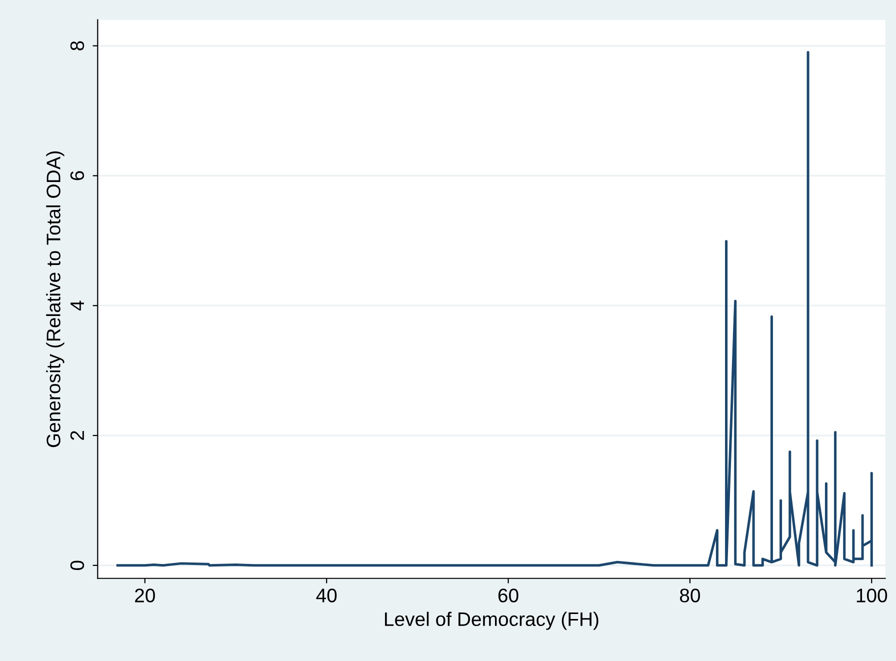 Image resolution: width=896 pixels, height=661 pixels. I want to click on x-tick-label: 100, so click(872, 595).